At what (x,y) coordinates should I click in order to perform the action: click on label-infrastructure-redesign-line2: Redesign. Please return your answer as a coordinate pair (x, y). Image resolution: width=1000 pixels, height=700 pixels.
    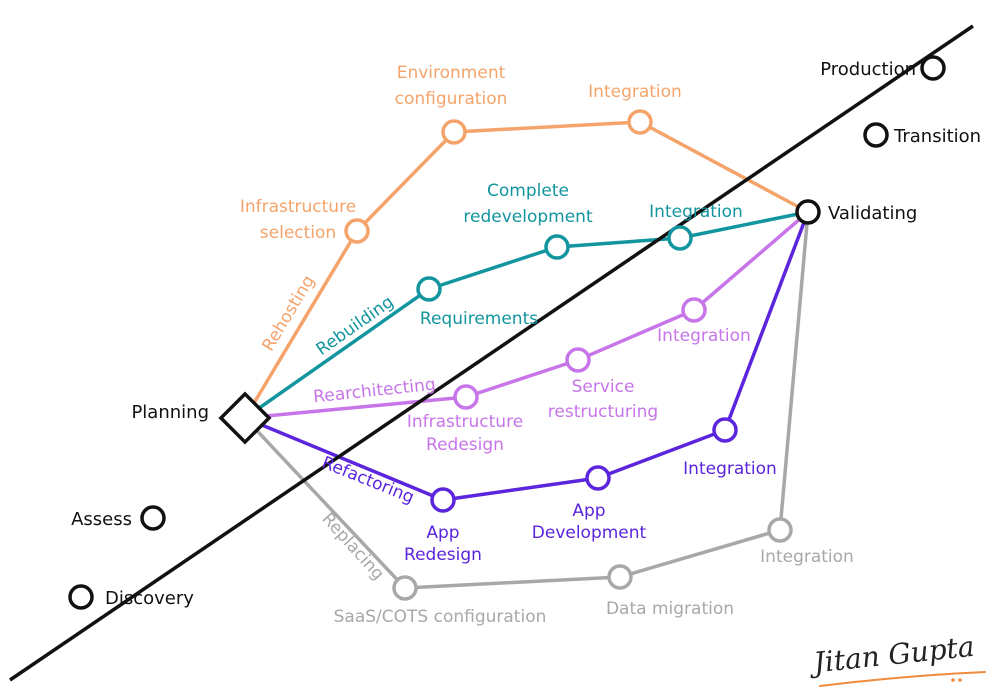
    Looking at the image, I should click on (465, 445).